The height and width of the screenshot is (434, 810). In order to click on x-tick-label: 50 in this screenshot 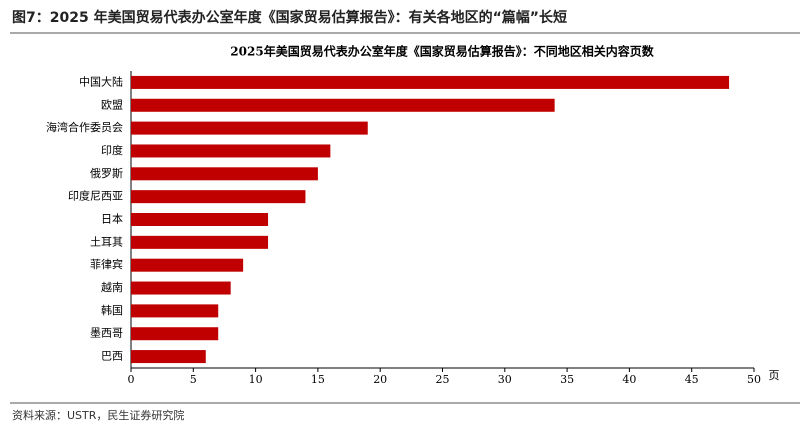, I will do `click(754, 379)`.